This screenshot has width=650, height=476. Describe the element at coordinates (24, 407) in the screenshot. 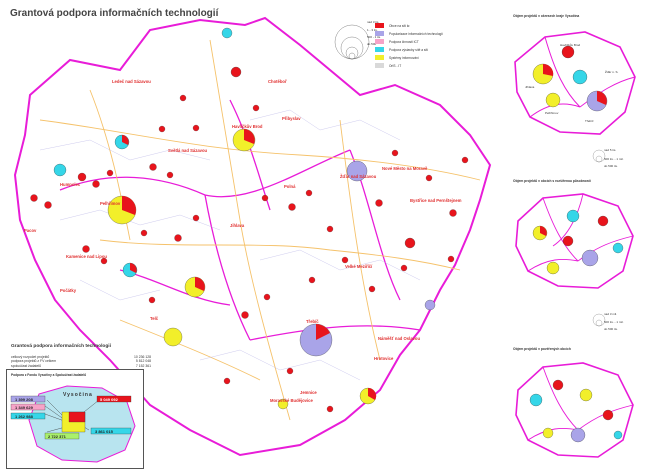

I see `region-value: 1 349 629` at that location.